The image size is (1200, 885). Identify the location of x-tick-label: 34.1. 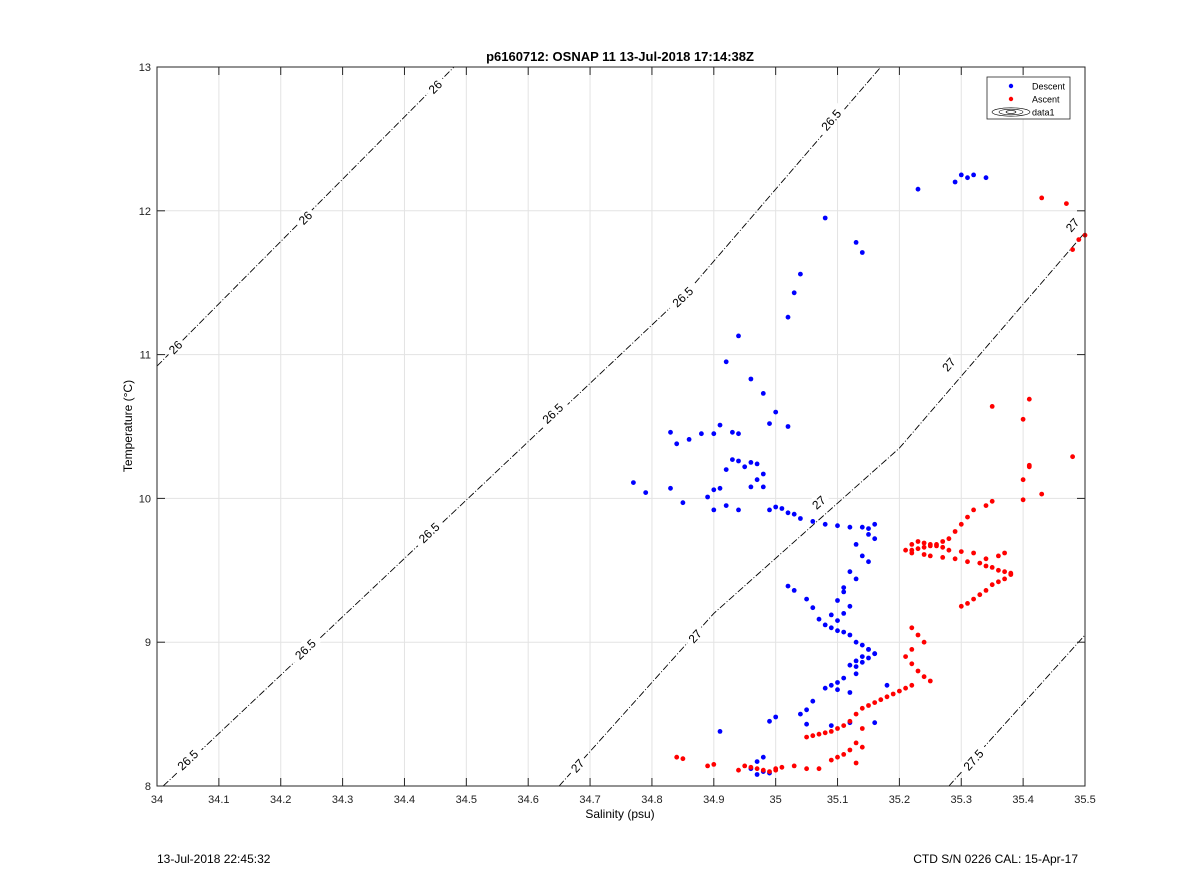
(218, 800).